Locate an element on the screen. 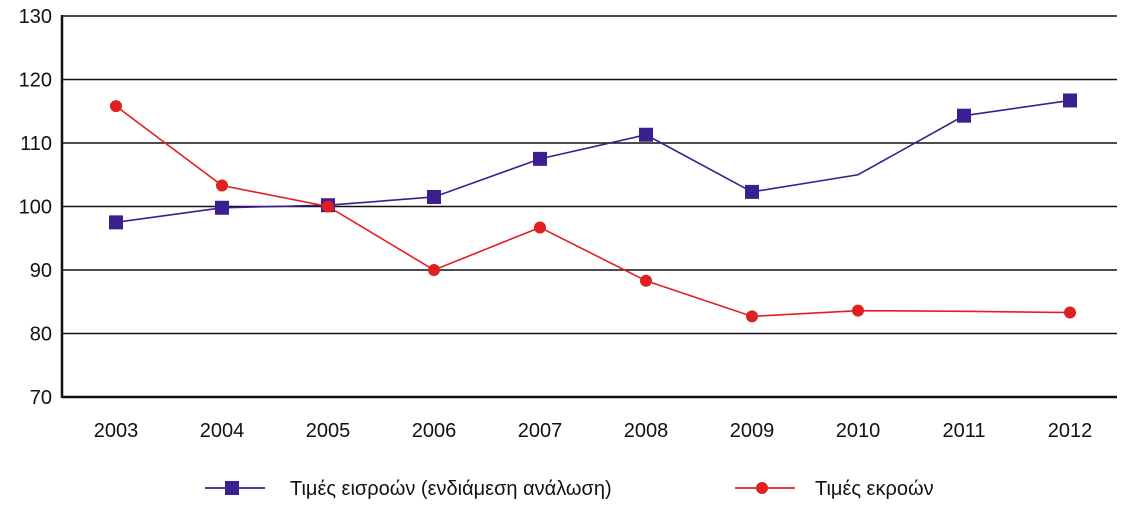 The height and width of the screenshot is (507, 1121). x-tick-label-2009: 2009 is located at coordinates (752, 431).